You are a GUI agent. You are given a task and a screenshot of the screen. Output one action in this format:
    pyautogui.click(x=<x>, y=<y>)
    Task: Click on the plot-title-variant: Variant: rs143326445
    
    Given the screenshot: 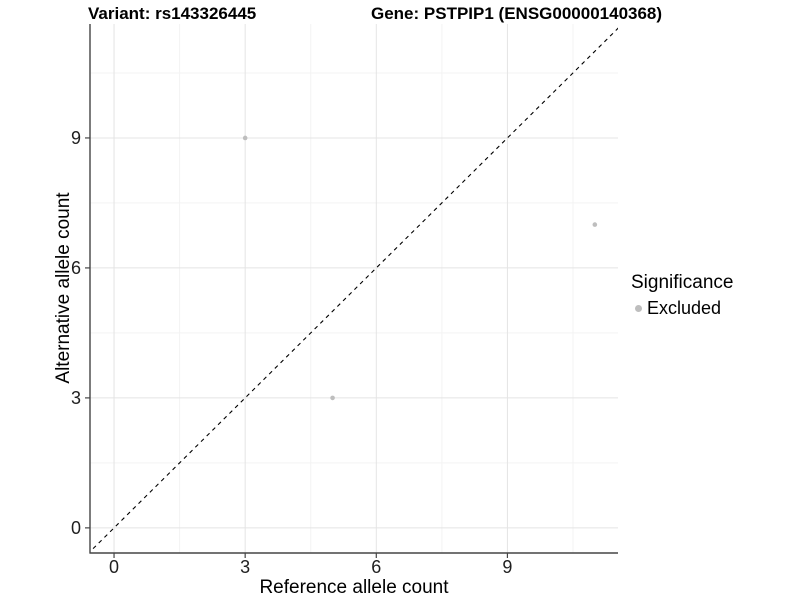 What is the action you would take?
    pyautogui.click(x=172, y=13)
    